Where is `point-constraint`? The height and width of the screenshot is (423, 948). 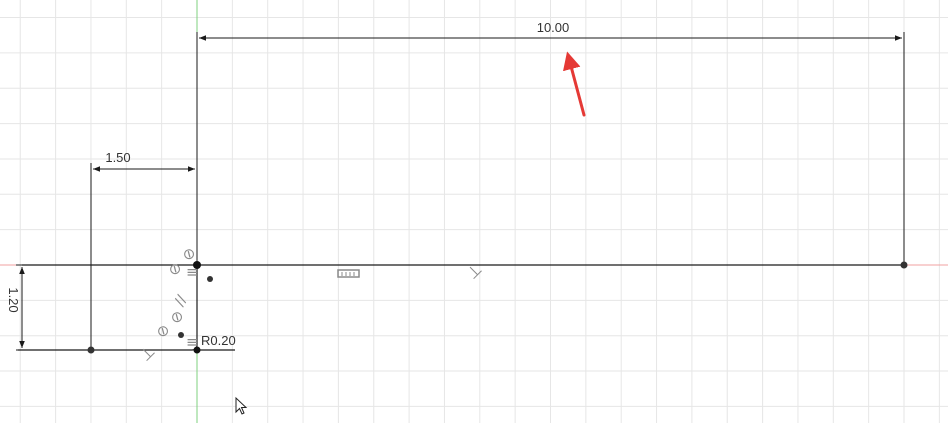
point-constraint is located at coordinates (210, 279).